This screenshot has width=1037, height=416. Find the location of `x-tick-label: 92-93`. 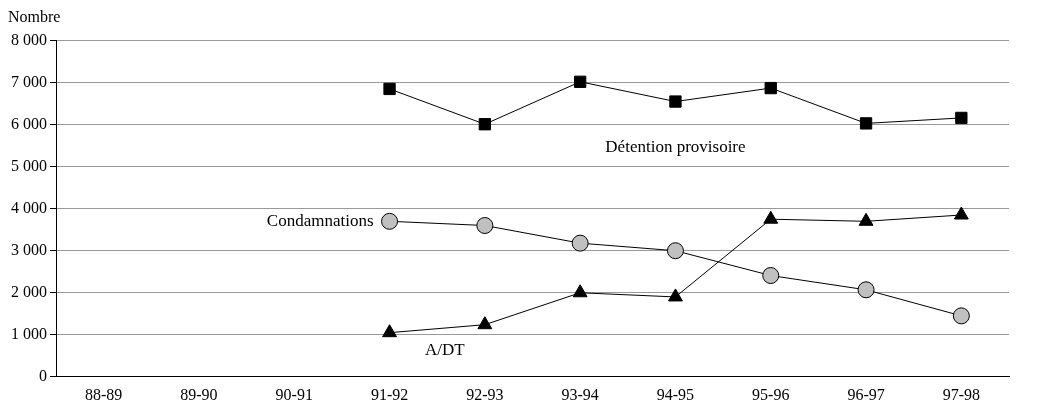

x-tick-label: 92-93 is located at coordinates (485, 394).